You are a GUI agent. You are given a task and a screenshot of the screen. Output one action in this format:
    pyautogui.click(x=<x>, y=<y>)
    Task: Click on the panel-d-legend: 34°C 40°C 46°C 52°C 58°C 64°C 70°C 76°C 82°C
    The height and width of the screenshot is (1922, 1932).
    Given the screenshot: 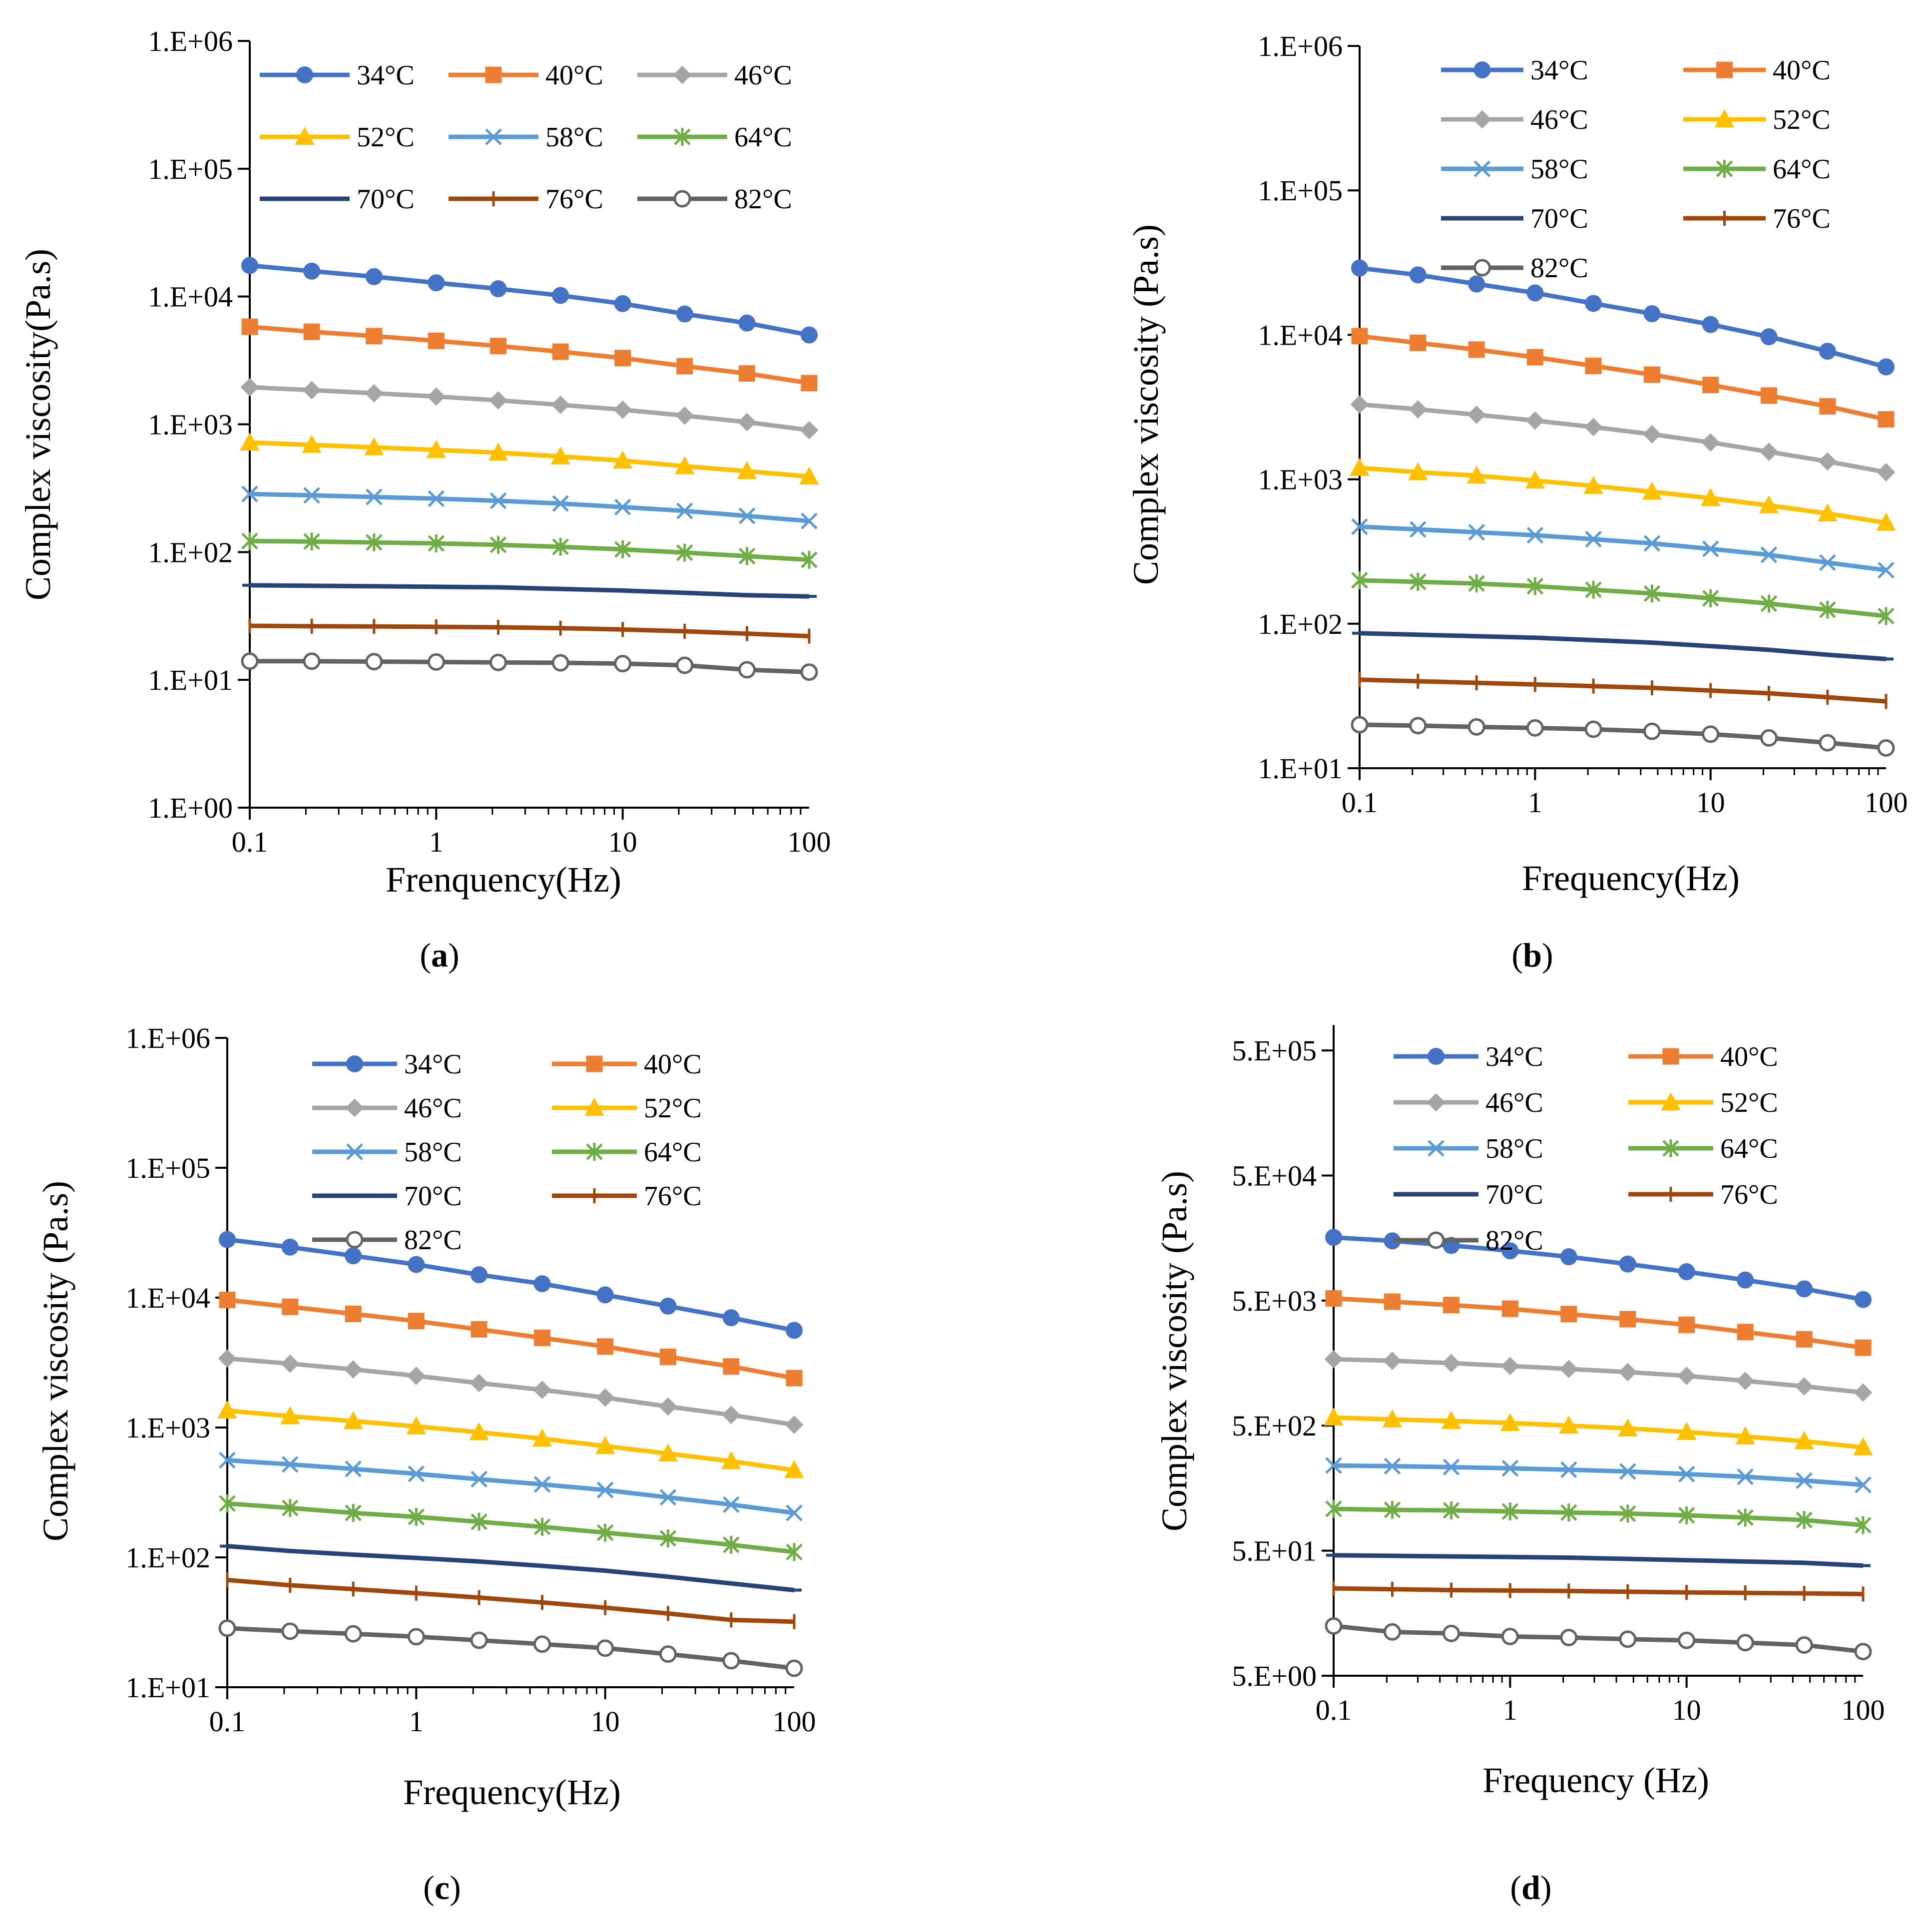 What is the action you would take?
    pyautogui.click(x=1586, y=1148)
    